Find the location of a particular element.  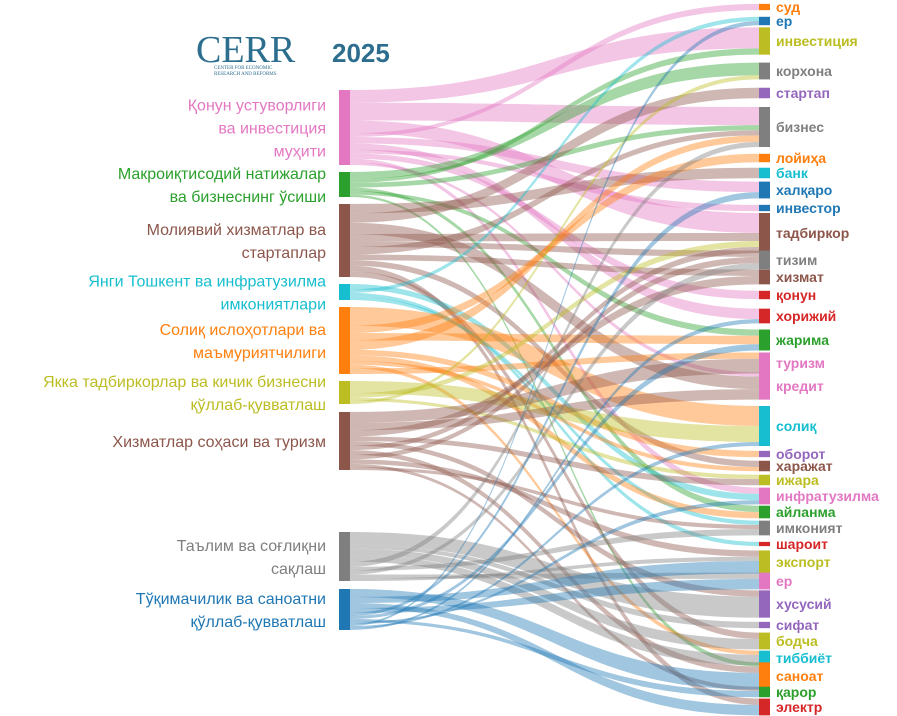

target-label: корхона is located at coordinates (804, 71).